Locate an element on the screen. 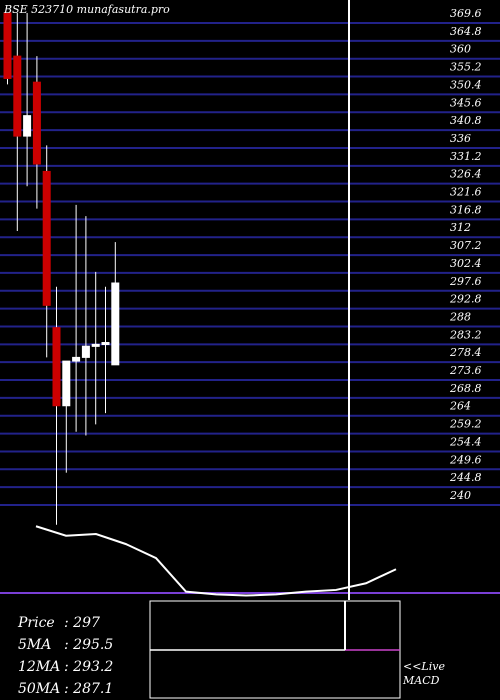 The height and width of the screenshot is (700, 500). y-tick-label: 278.4 is located at coordinates (465, 352).